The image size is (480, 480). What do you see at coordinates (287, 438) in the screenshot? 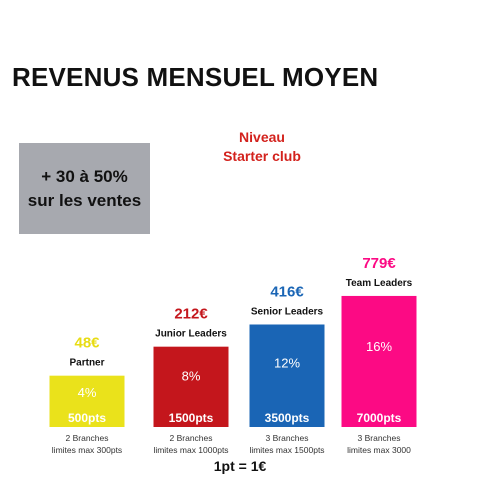
I see `bar-note-line1-3: 3 Branches` at bounding box center [287, 438].